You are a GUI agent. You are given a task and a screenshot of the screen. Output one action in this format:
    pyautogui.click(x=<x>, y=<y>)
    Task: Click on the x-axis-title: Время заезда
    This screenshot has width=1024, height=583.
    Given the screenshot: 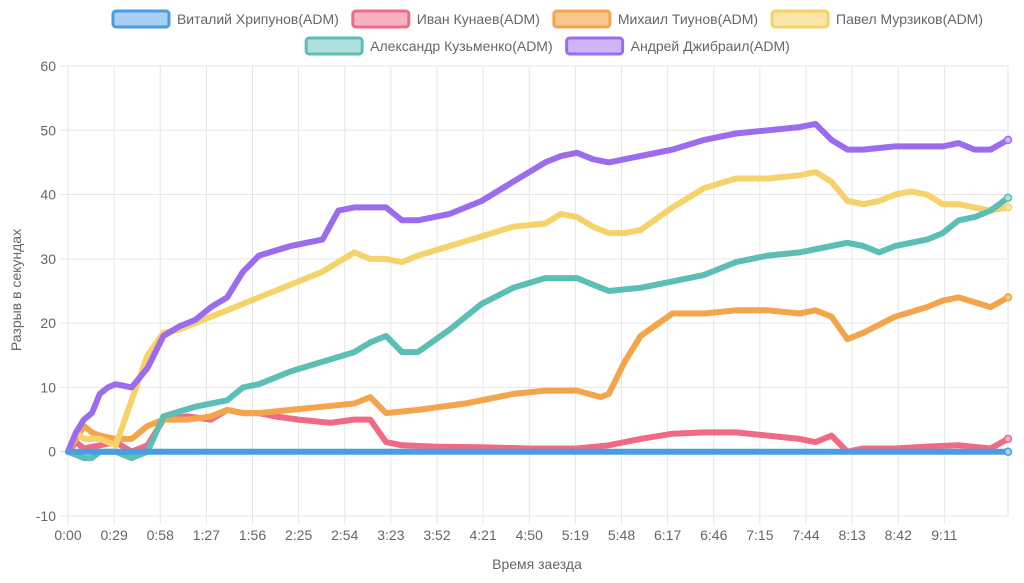 What is the action you would take?
    pyautogui.click(x=537, y=564)
    